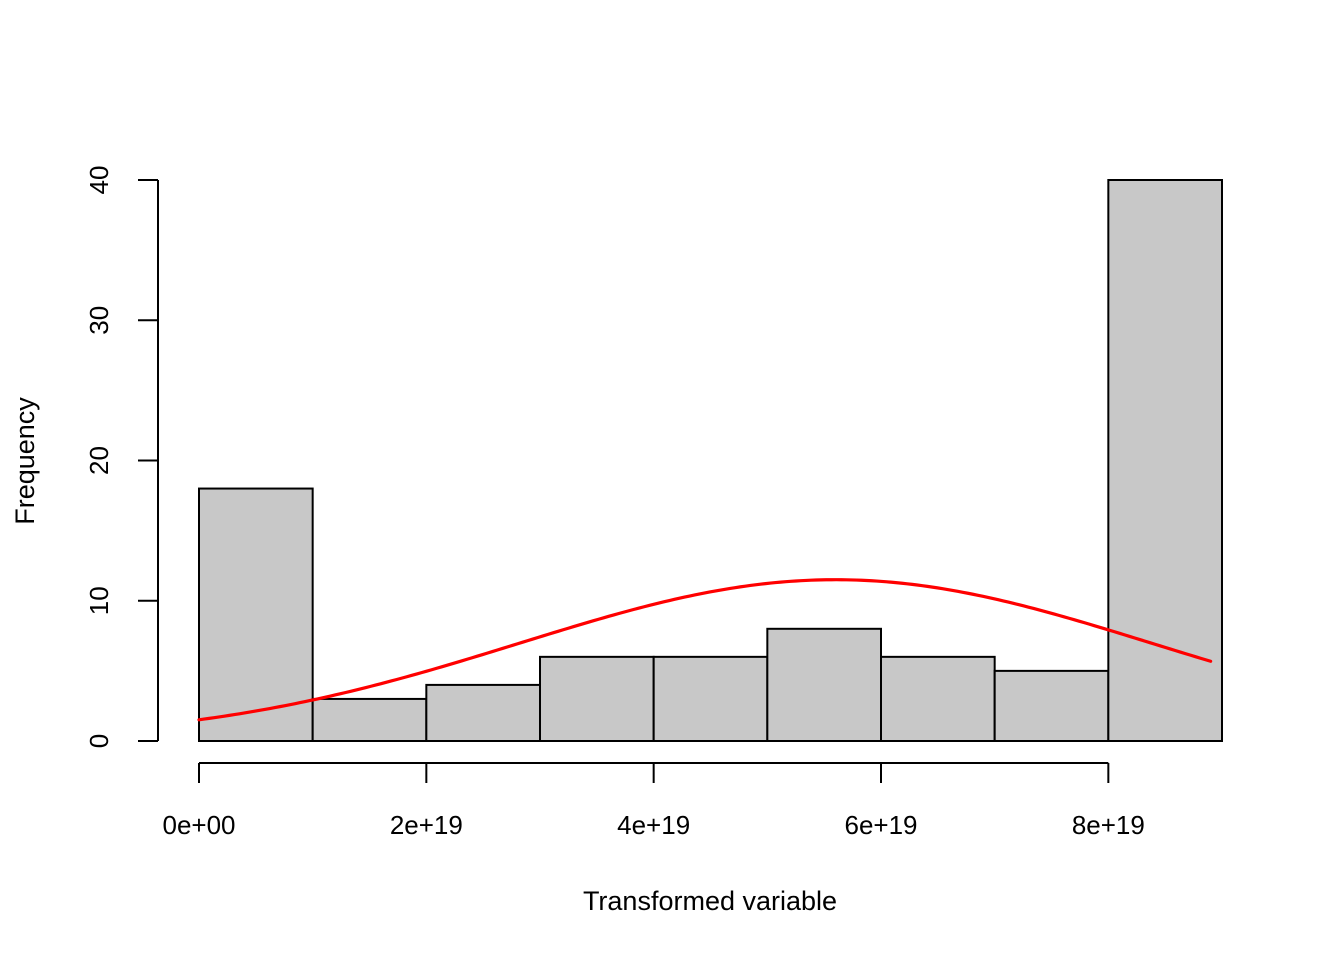 This screenshot has width=1344, height=960. What do you see at coordinates (121, 457) in the screenshot?
I see `y-axis: 0 10 20 30 40` at bounding box center [121, 457].